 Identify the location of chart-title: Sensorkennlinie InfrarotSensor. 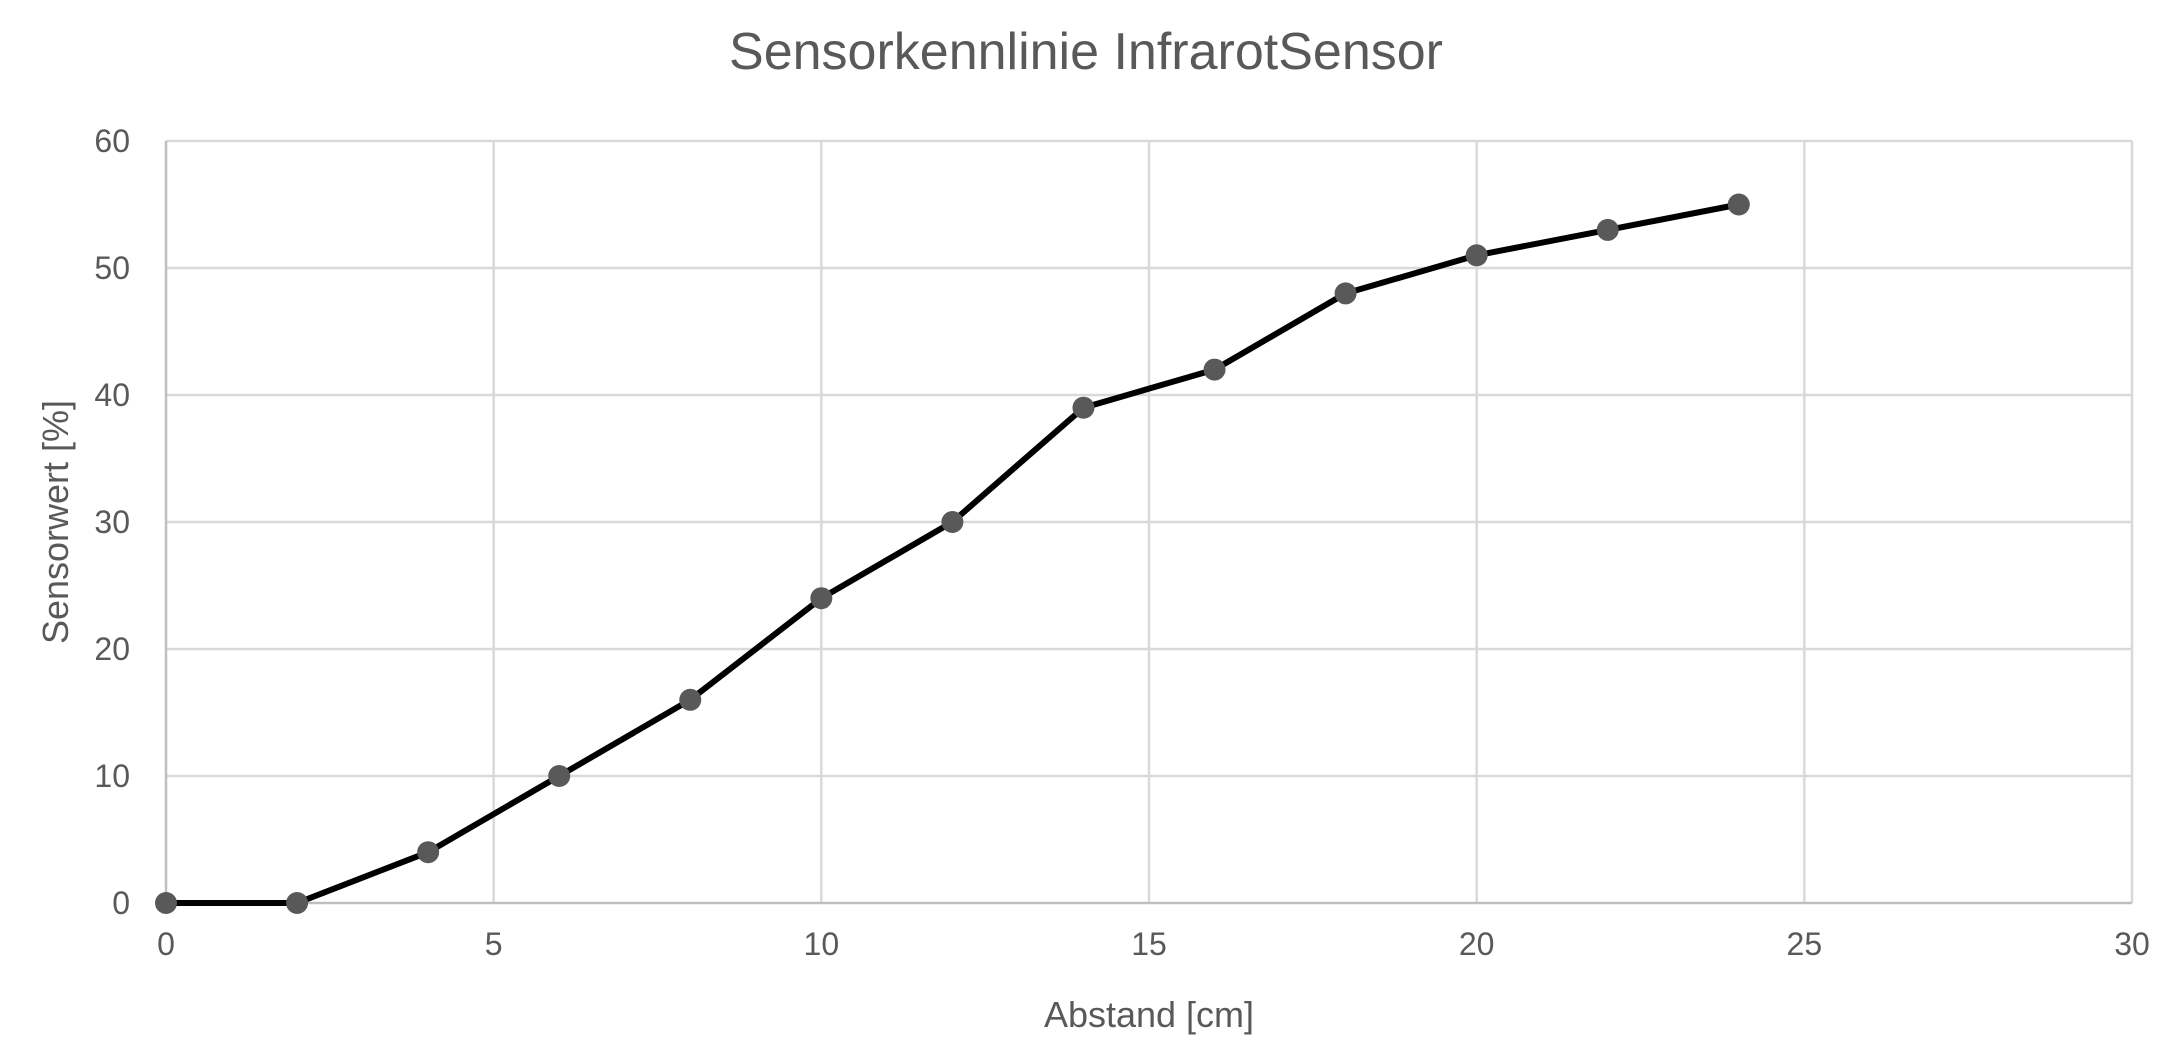
(1086, 52).